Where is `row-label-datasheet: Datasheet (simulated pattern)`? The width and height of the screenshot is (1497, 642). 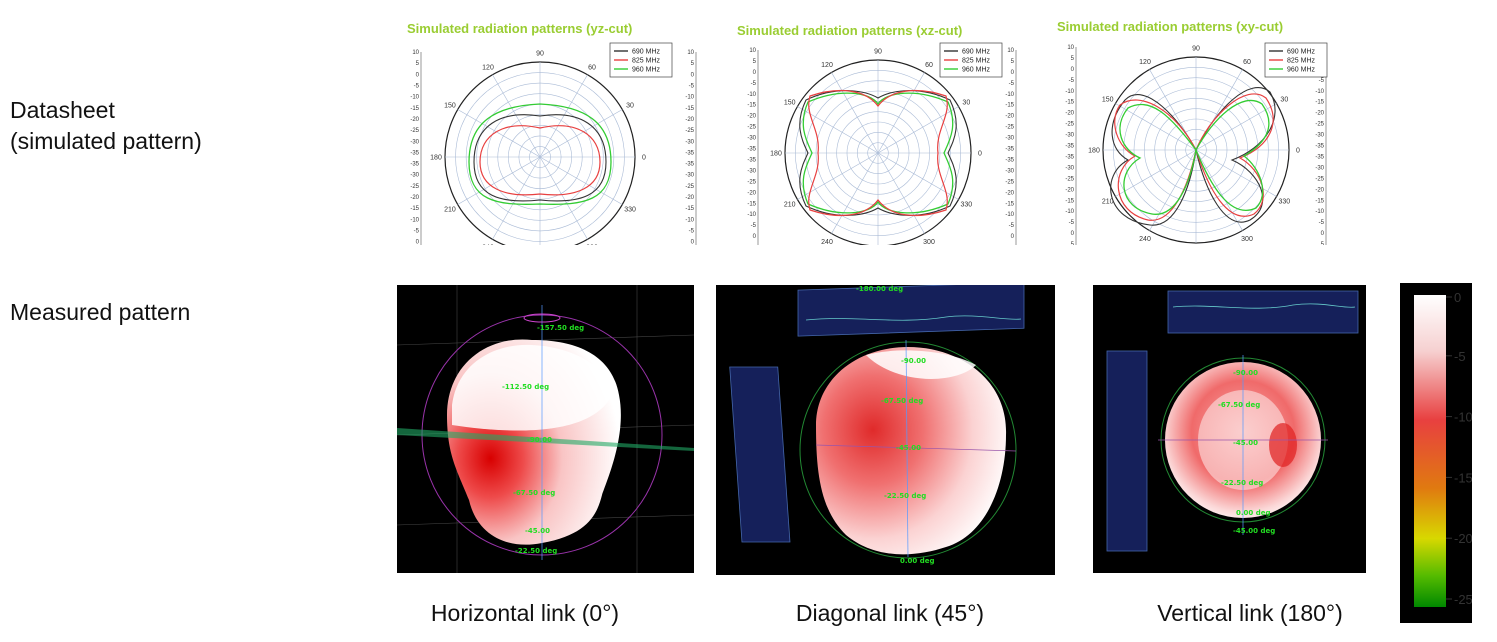 row-label-datasheet: Datasheet (simulated pattern) is located at coordinates (106, 125).